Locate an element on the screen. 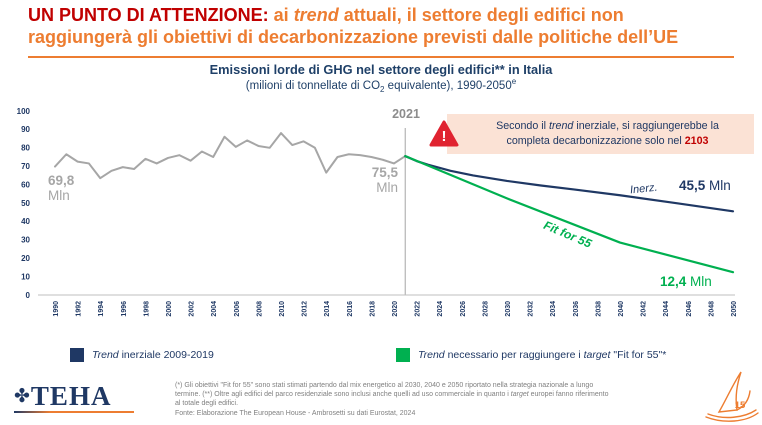  warning-icon: ! is located at coordinates (444, 133).